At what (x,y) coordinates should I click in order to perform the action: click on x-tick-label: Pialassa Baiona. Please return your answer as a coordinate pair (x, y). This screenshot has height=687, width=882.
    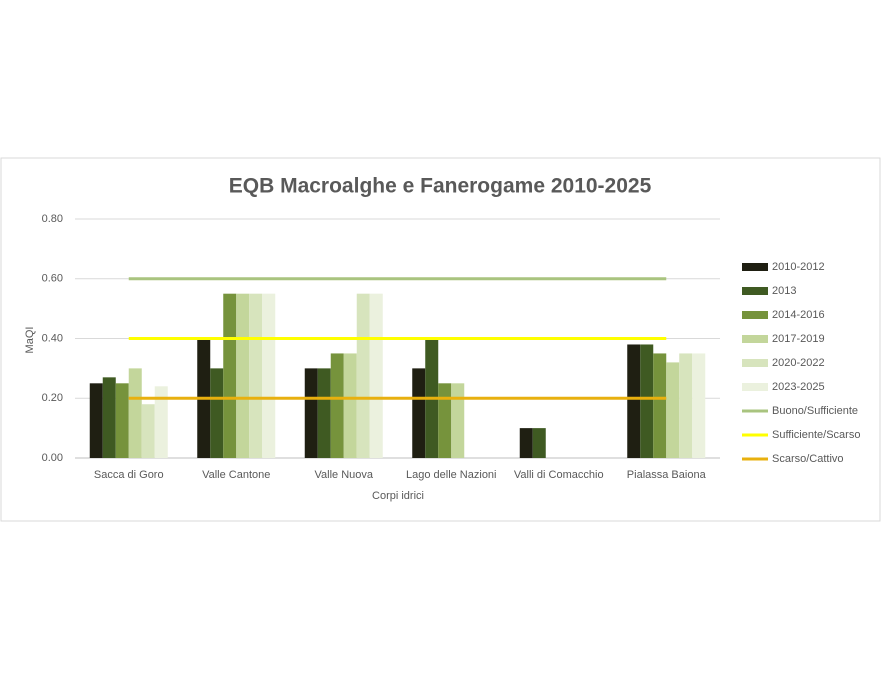
    Looking at the image, I should click on (667, 475).